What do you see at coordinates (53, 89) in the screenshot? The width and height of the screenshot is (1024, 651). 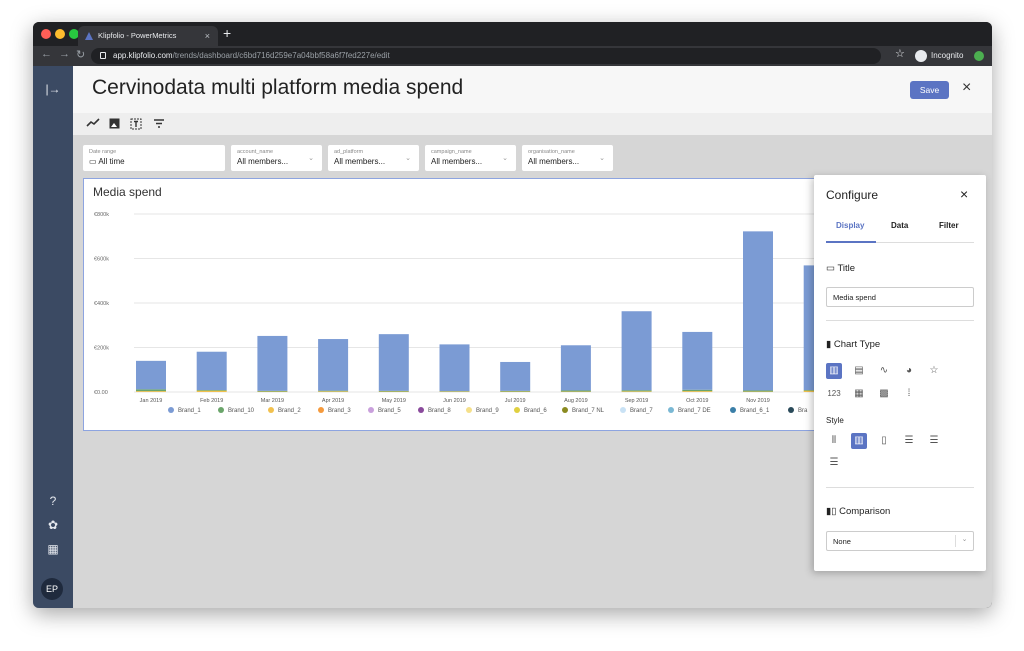 I see `expand-sidebar-icon: |→` at bounding box center [53, 89].